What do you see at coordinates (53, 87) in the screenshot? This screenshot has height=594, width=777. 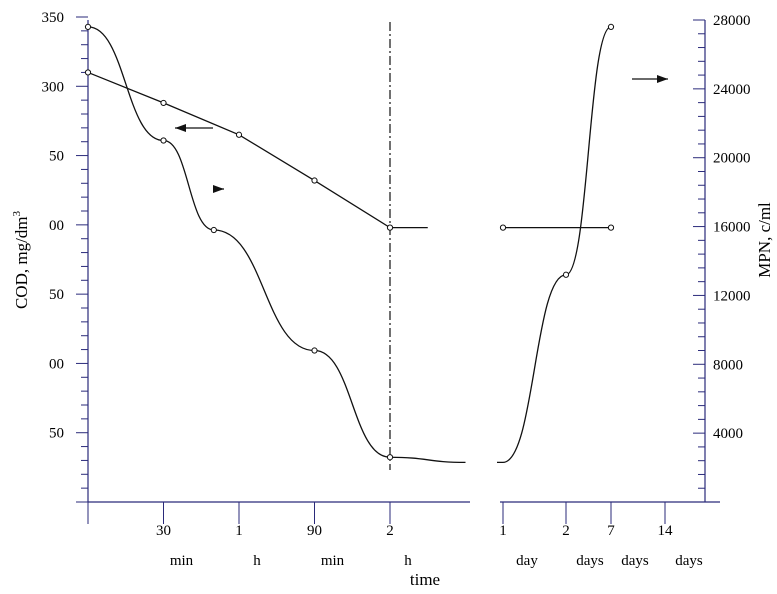 I see `left-y-tick-label: 300` at bounding box center [53, 87].